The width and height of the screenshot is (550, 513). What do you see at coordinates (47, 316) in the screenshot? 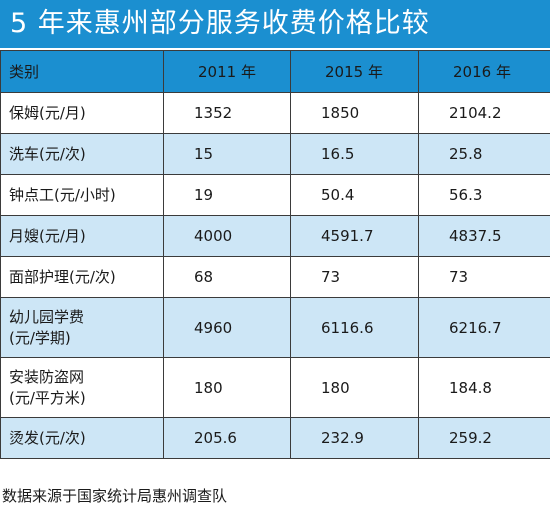
I see `category-label: 幼儿园学费` at bounding box center [47, 316].